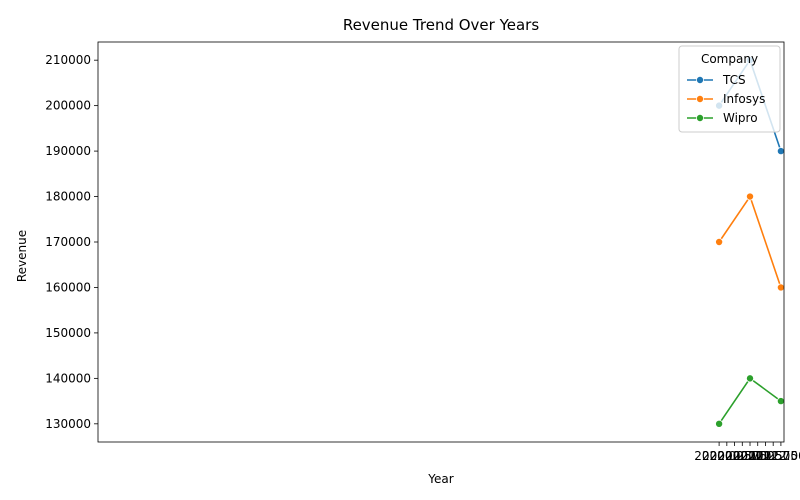  Describe the element at coordinates (729, 59) in the screenshot. I see `legend-title: Company` at that location.